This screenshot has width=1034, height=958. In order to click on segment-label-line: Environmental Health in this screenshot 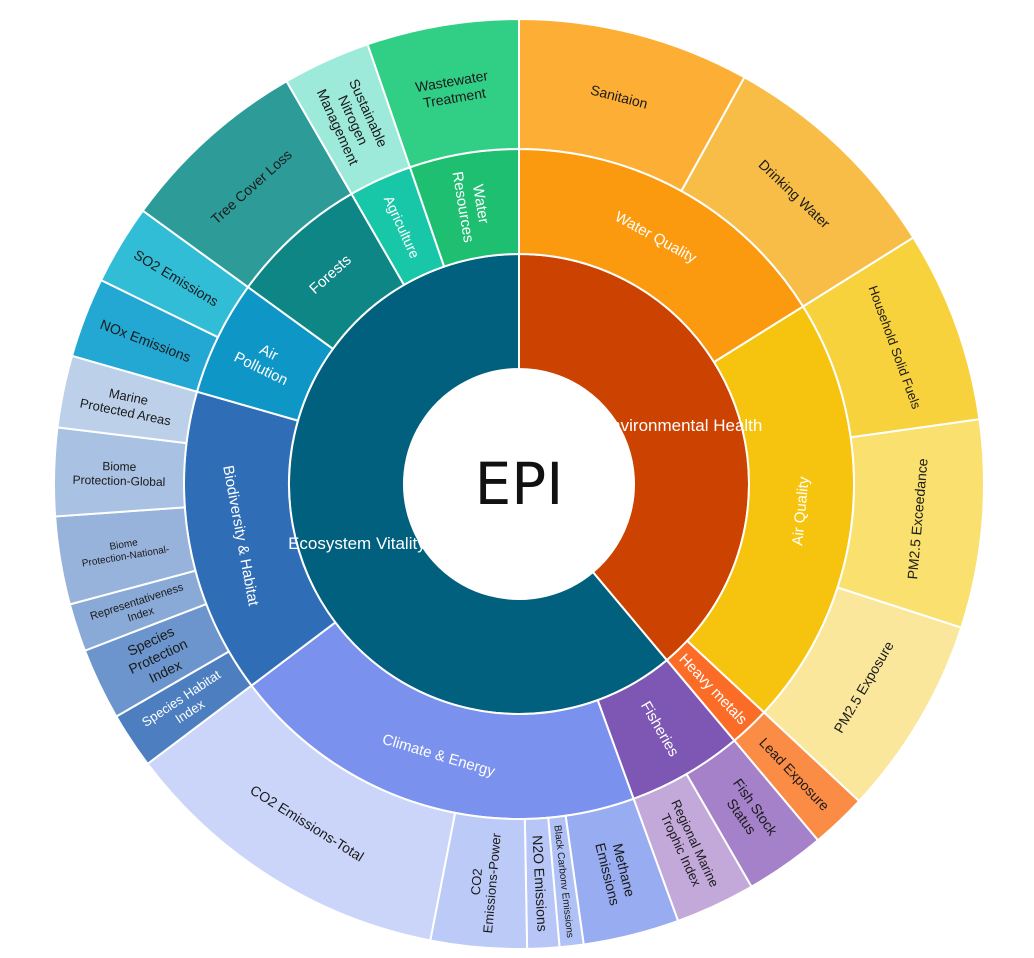, I will do `click(681, 425)`.